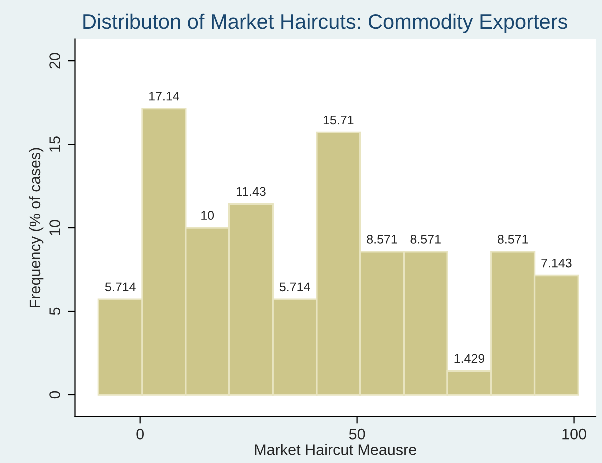 This screenshot has height=463, width=602. I want to click on y-tick-label: 15, so click(55, 144).